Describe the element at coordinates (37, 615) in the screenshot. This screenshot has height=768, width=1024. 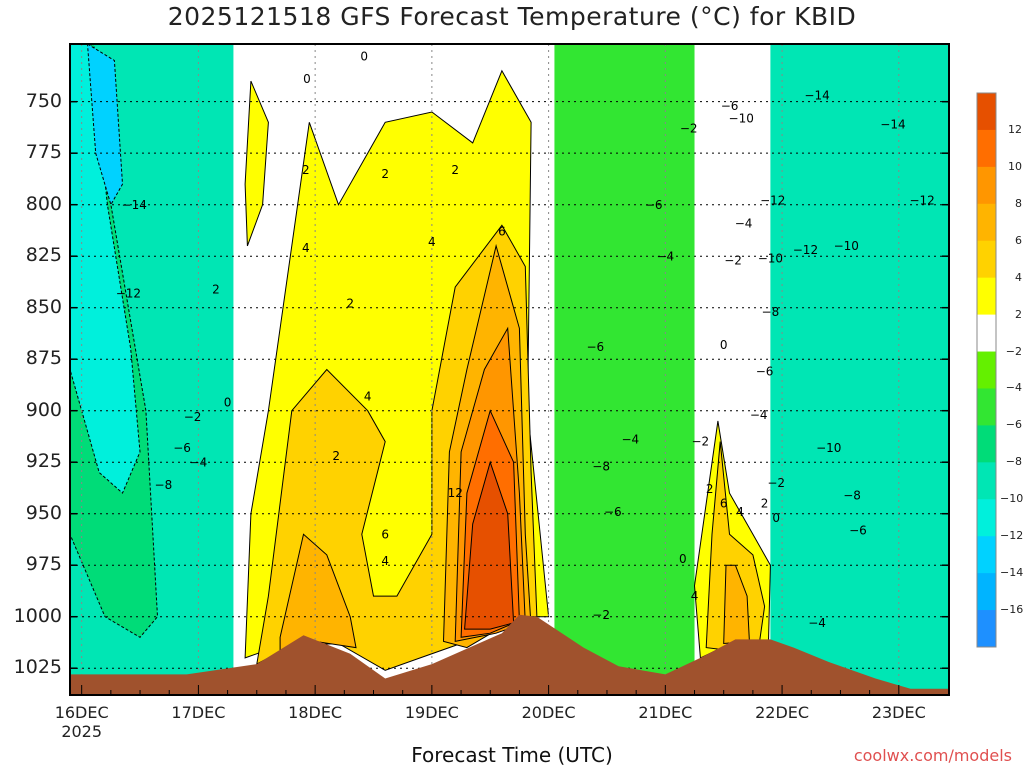
I see `y-tick-label-1000: 1000` at that location.